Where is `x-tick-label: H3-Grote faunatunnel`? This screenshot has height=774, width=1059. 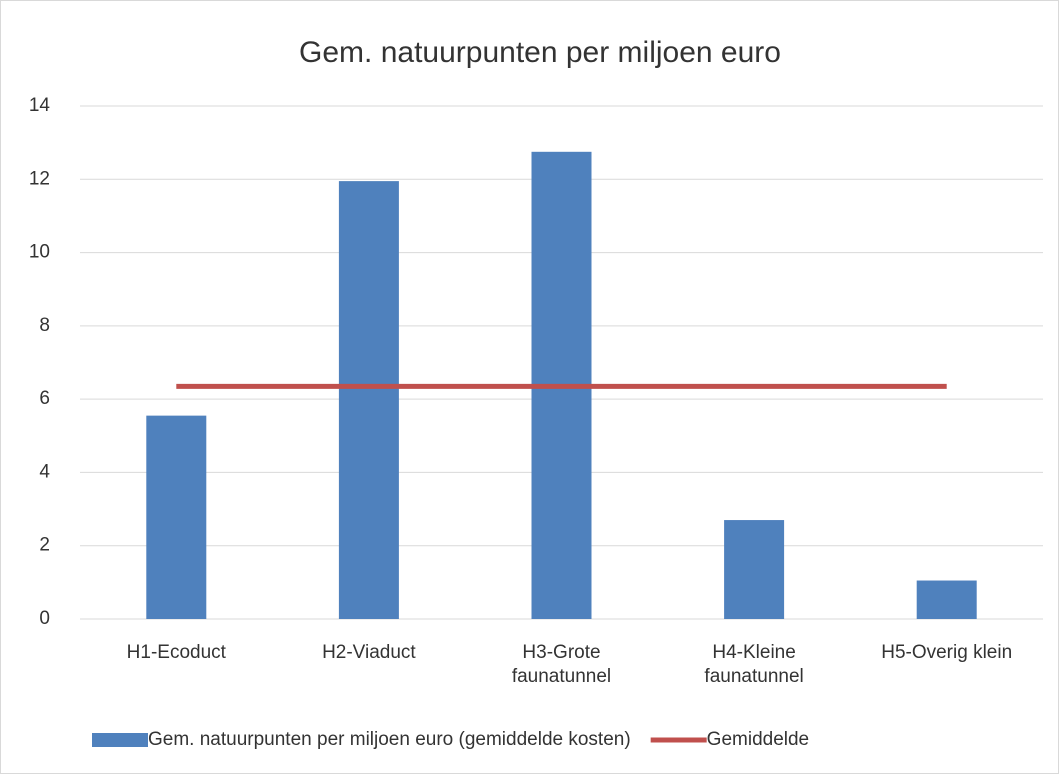 x-tick-label: H3-Grote faunatunnel is located at coordinates (561, 664).